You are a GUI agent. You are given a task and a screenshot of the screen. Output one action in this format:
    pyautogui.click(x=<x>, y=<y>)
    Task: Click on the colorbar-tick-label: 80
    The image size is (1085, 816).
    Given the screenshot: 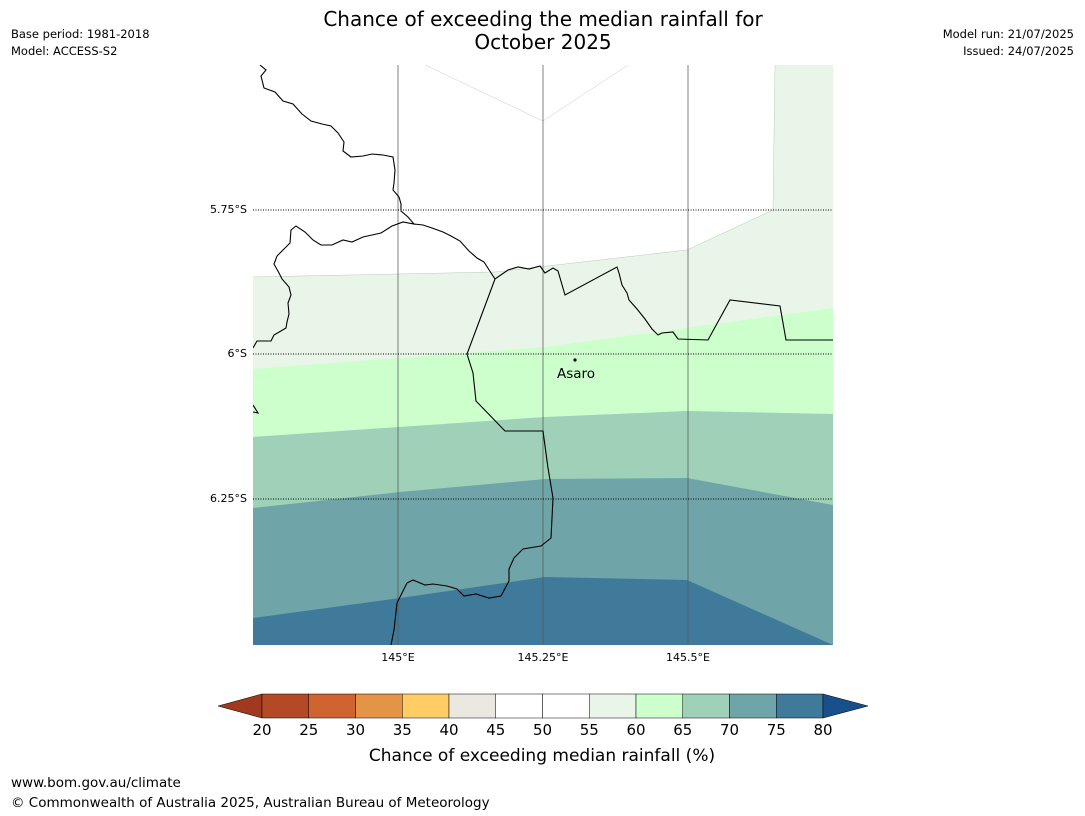 What is the action you would take?
    pyautogui.click(x=822, y=730)
    